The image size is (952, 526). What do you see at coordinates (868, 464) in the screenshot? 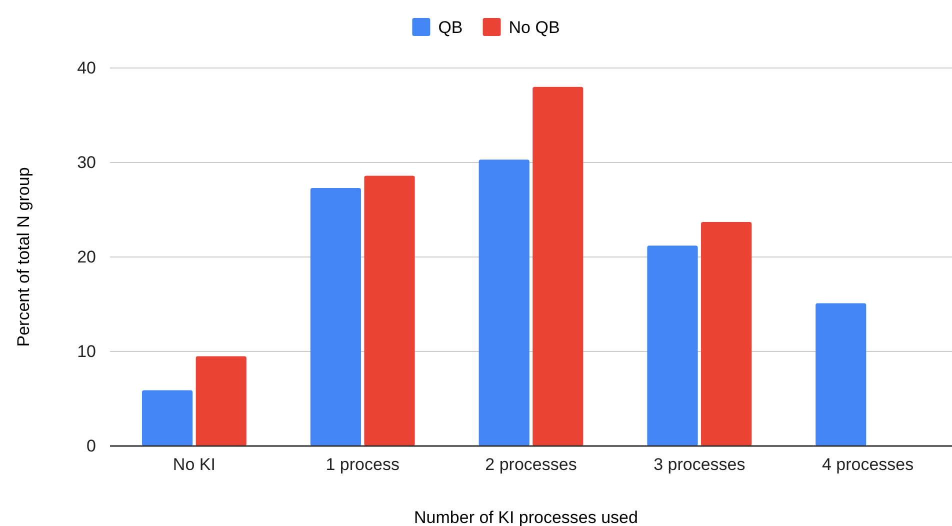
I see `x-tick-label: 4 processes` at bounding box center [868, 464].